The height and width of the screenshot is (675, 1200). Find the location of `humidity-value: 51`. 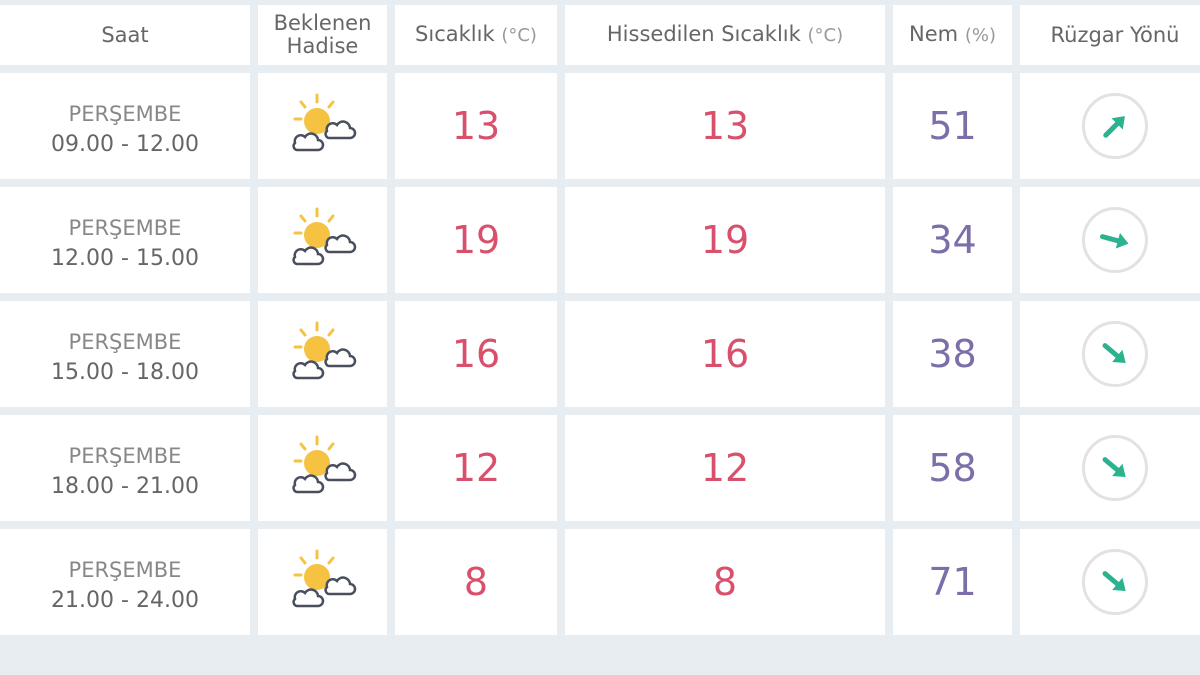

humidity-value: 51 is located at coordinates (952, 126).